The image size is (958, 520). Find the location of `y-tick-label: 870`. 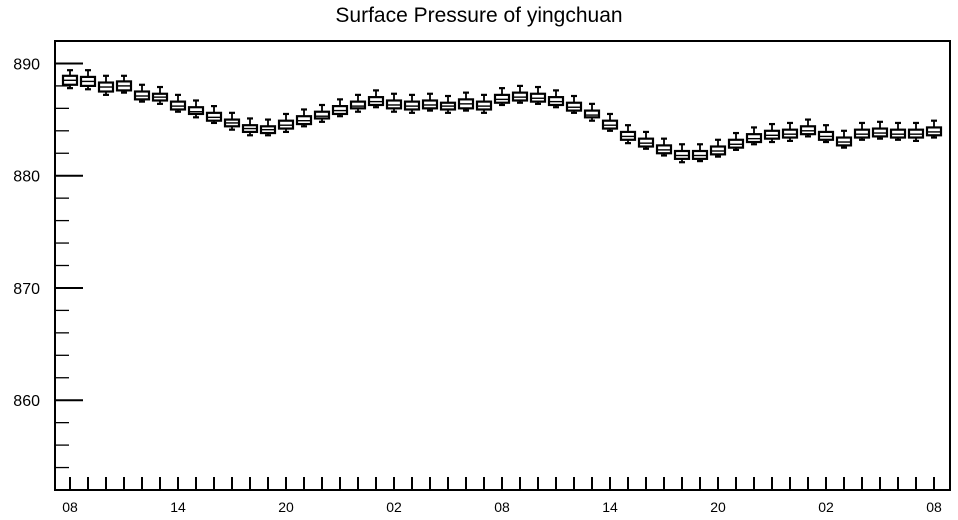

y-tick-label: 870 is located at coordinates (26, 289).